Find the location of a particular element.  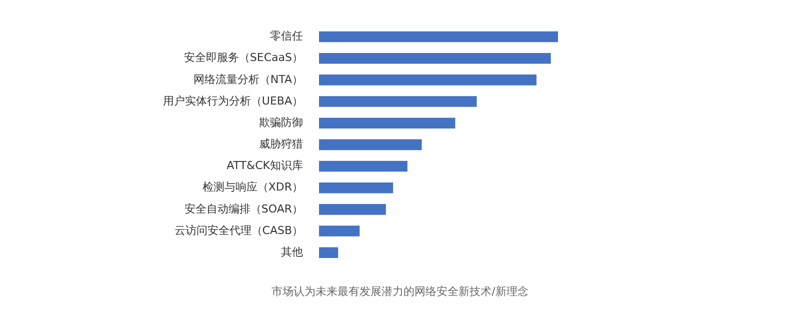

y-tick-label: 其他 is located at coordinates (292, 251).